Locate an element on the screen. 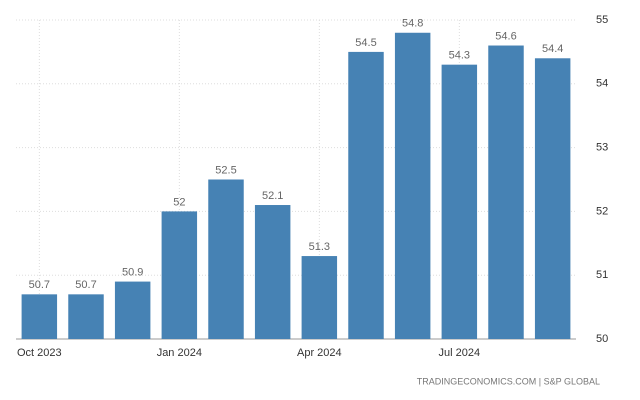 The image size is (640, 400). x-tick-label: Apr 2024 is located at coordinates (319, 353).